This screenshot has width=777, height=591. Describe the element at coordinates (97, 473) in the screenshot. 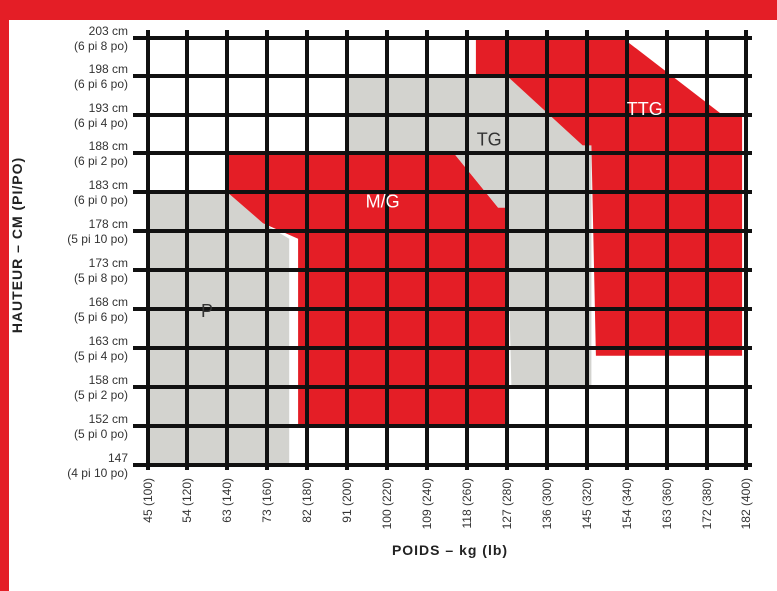

I see `y-tick-sublabel-147: (4 pi 10 po)` at that location.